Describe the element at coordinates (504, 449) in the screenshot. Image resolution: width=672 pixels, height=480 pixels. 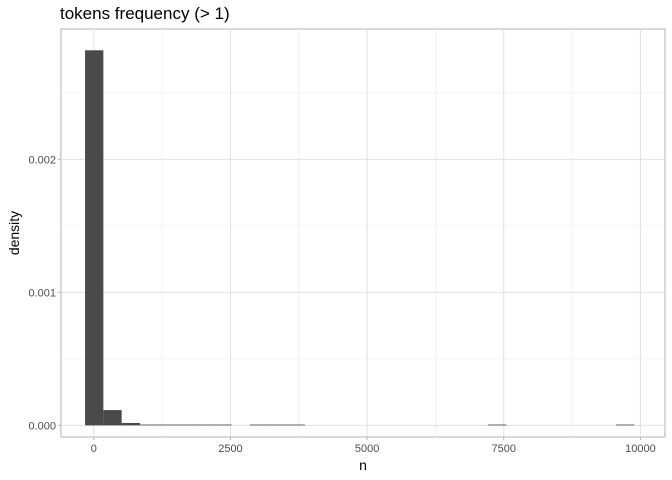
I see `x-tick-label: 7500` at that location.